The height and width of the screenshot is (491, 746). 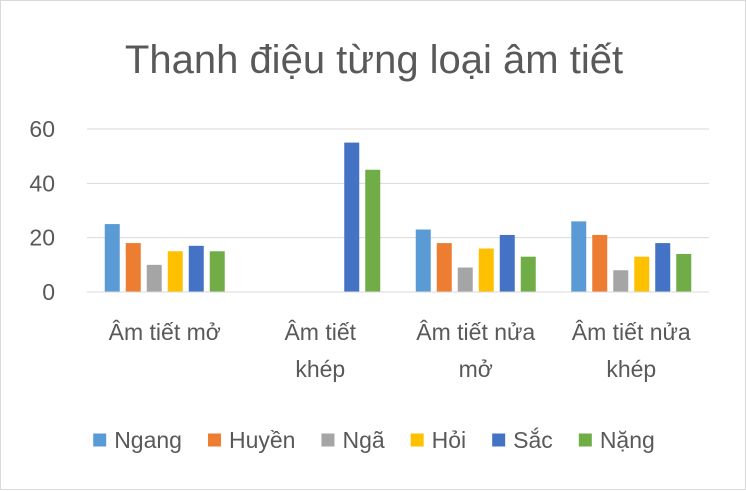 I want to click on y-tick-label: 0, so click(x=48, y=292).